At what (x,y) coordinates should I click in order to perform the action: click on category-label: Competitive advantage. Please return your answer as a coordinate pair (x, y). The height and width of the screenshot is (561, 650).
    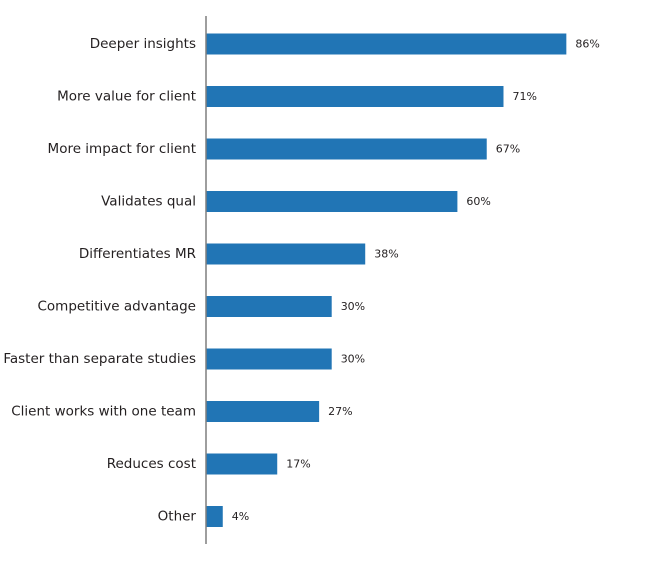
    Looking at the image, I should click on (117, 307).